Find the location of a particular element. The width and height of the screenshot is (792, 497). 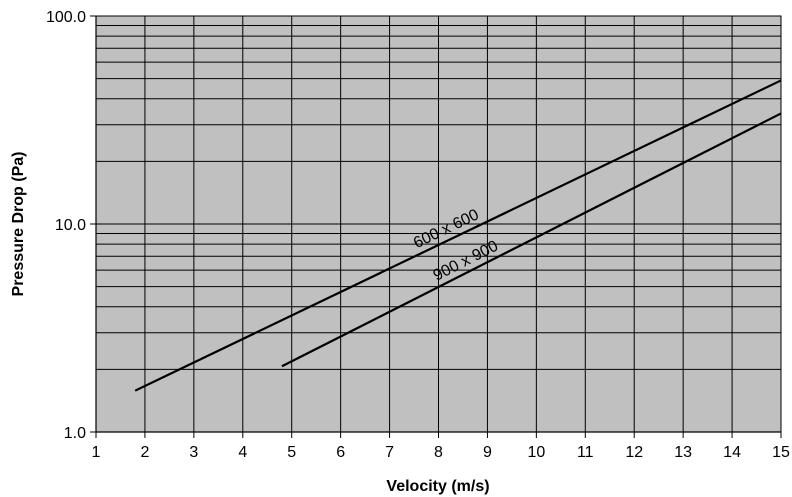

x-tick-label: 4 is located at coordinates (242, 452).